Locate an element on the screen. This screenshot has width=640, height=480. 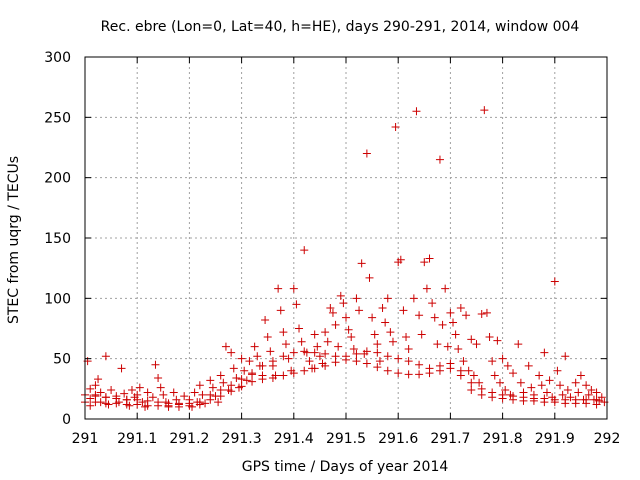
y-tick-label: 0 is located at coordinates (66, 420).